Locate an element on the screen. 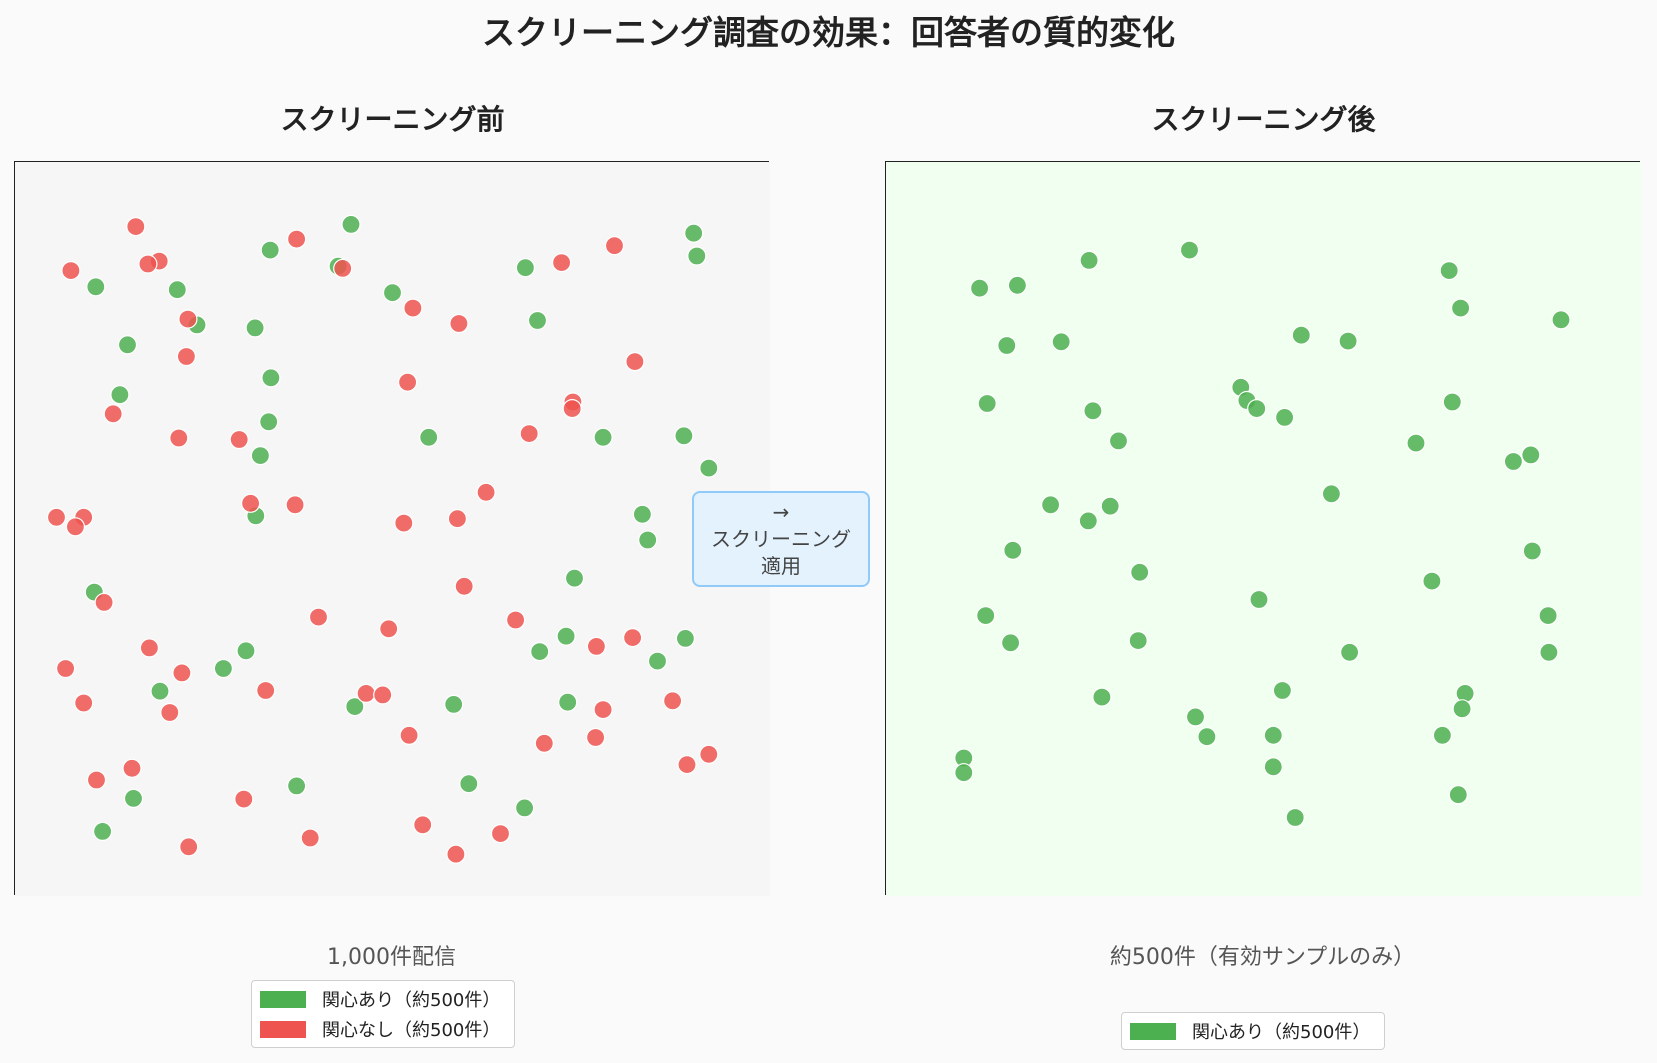 Image resolution: width=1657 pixels, height=1063 pixels. legend-after: 関心あり（約500件） is located at coordinates (1253, 1031).